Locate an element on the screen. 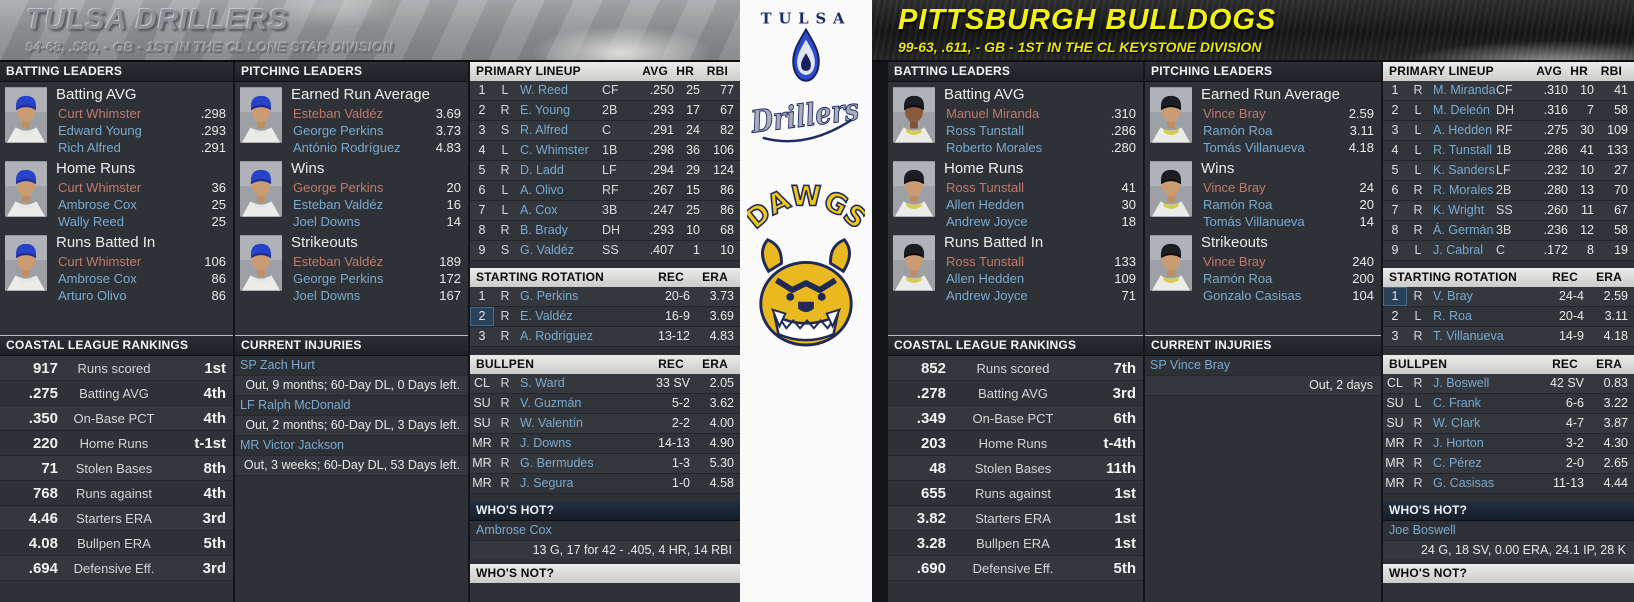 Image resolution: width=1634 pixels, height=602 pixels. player-link: J. Cabral is located at coordinates (1458, 250).